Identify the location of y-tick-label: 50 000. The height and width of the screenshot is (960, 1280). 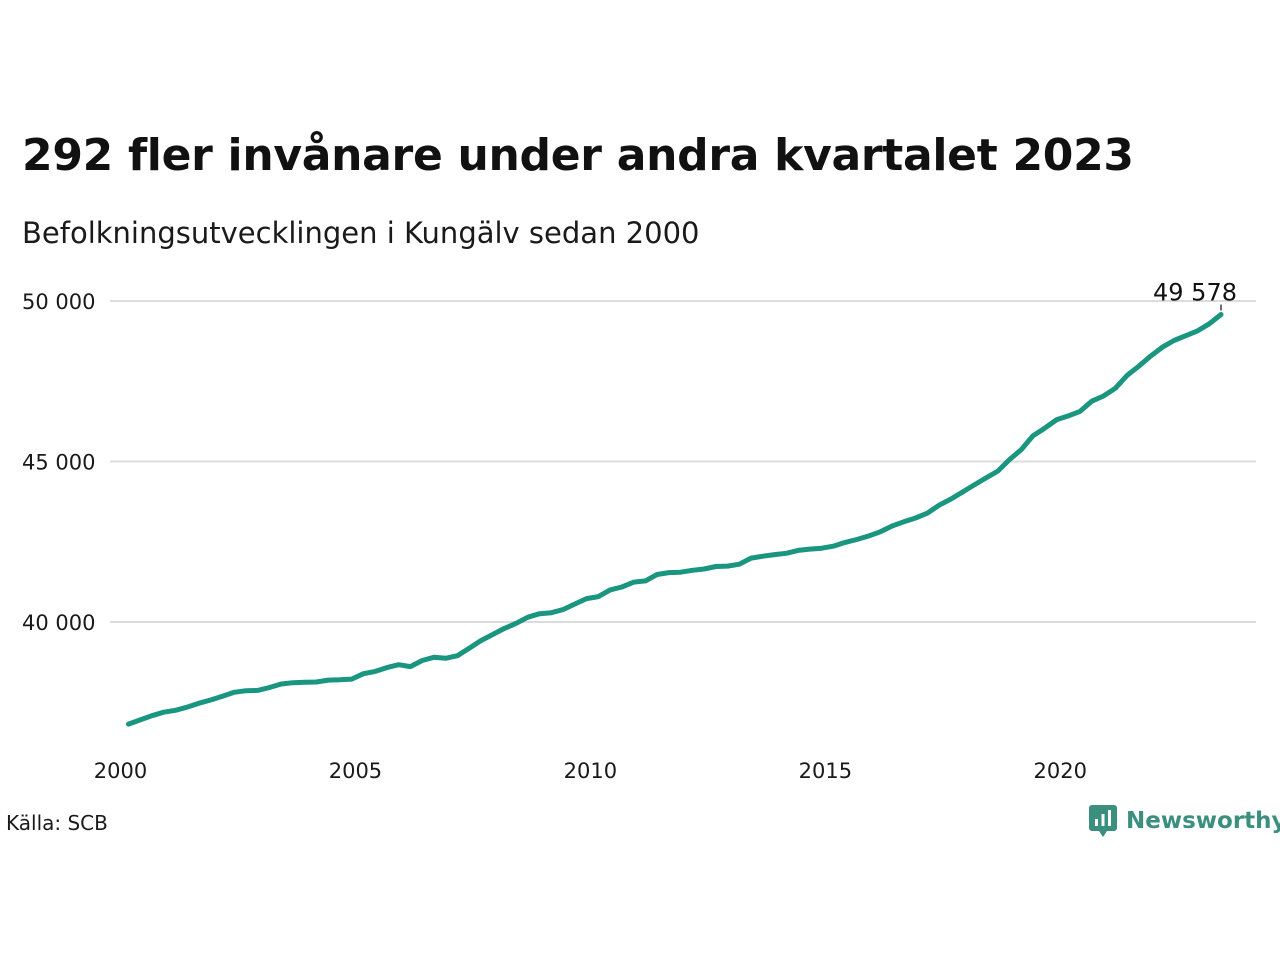
(58, 302).